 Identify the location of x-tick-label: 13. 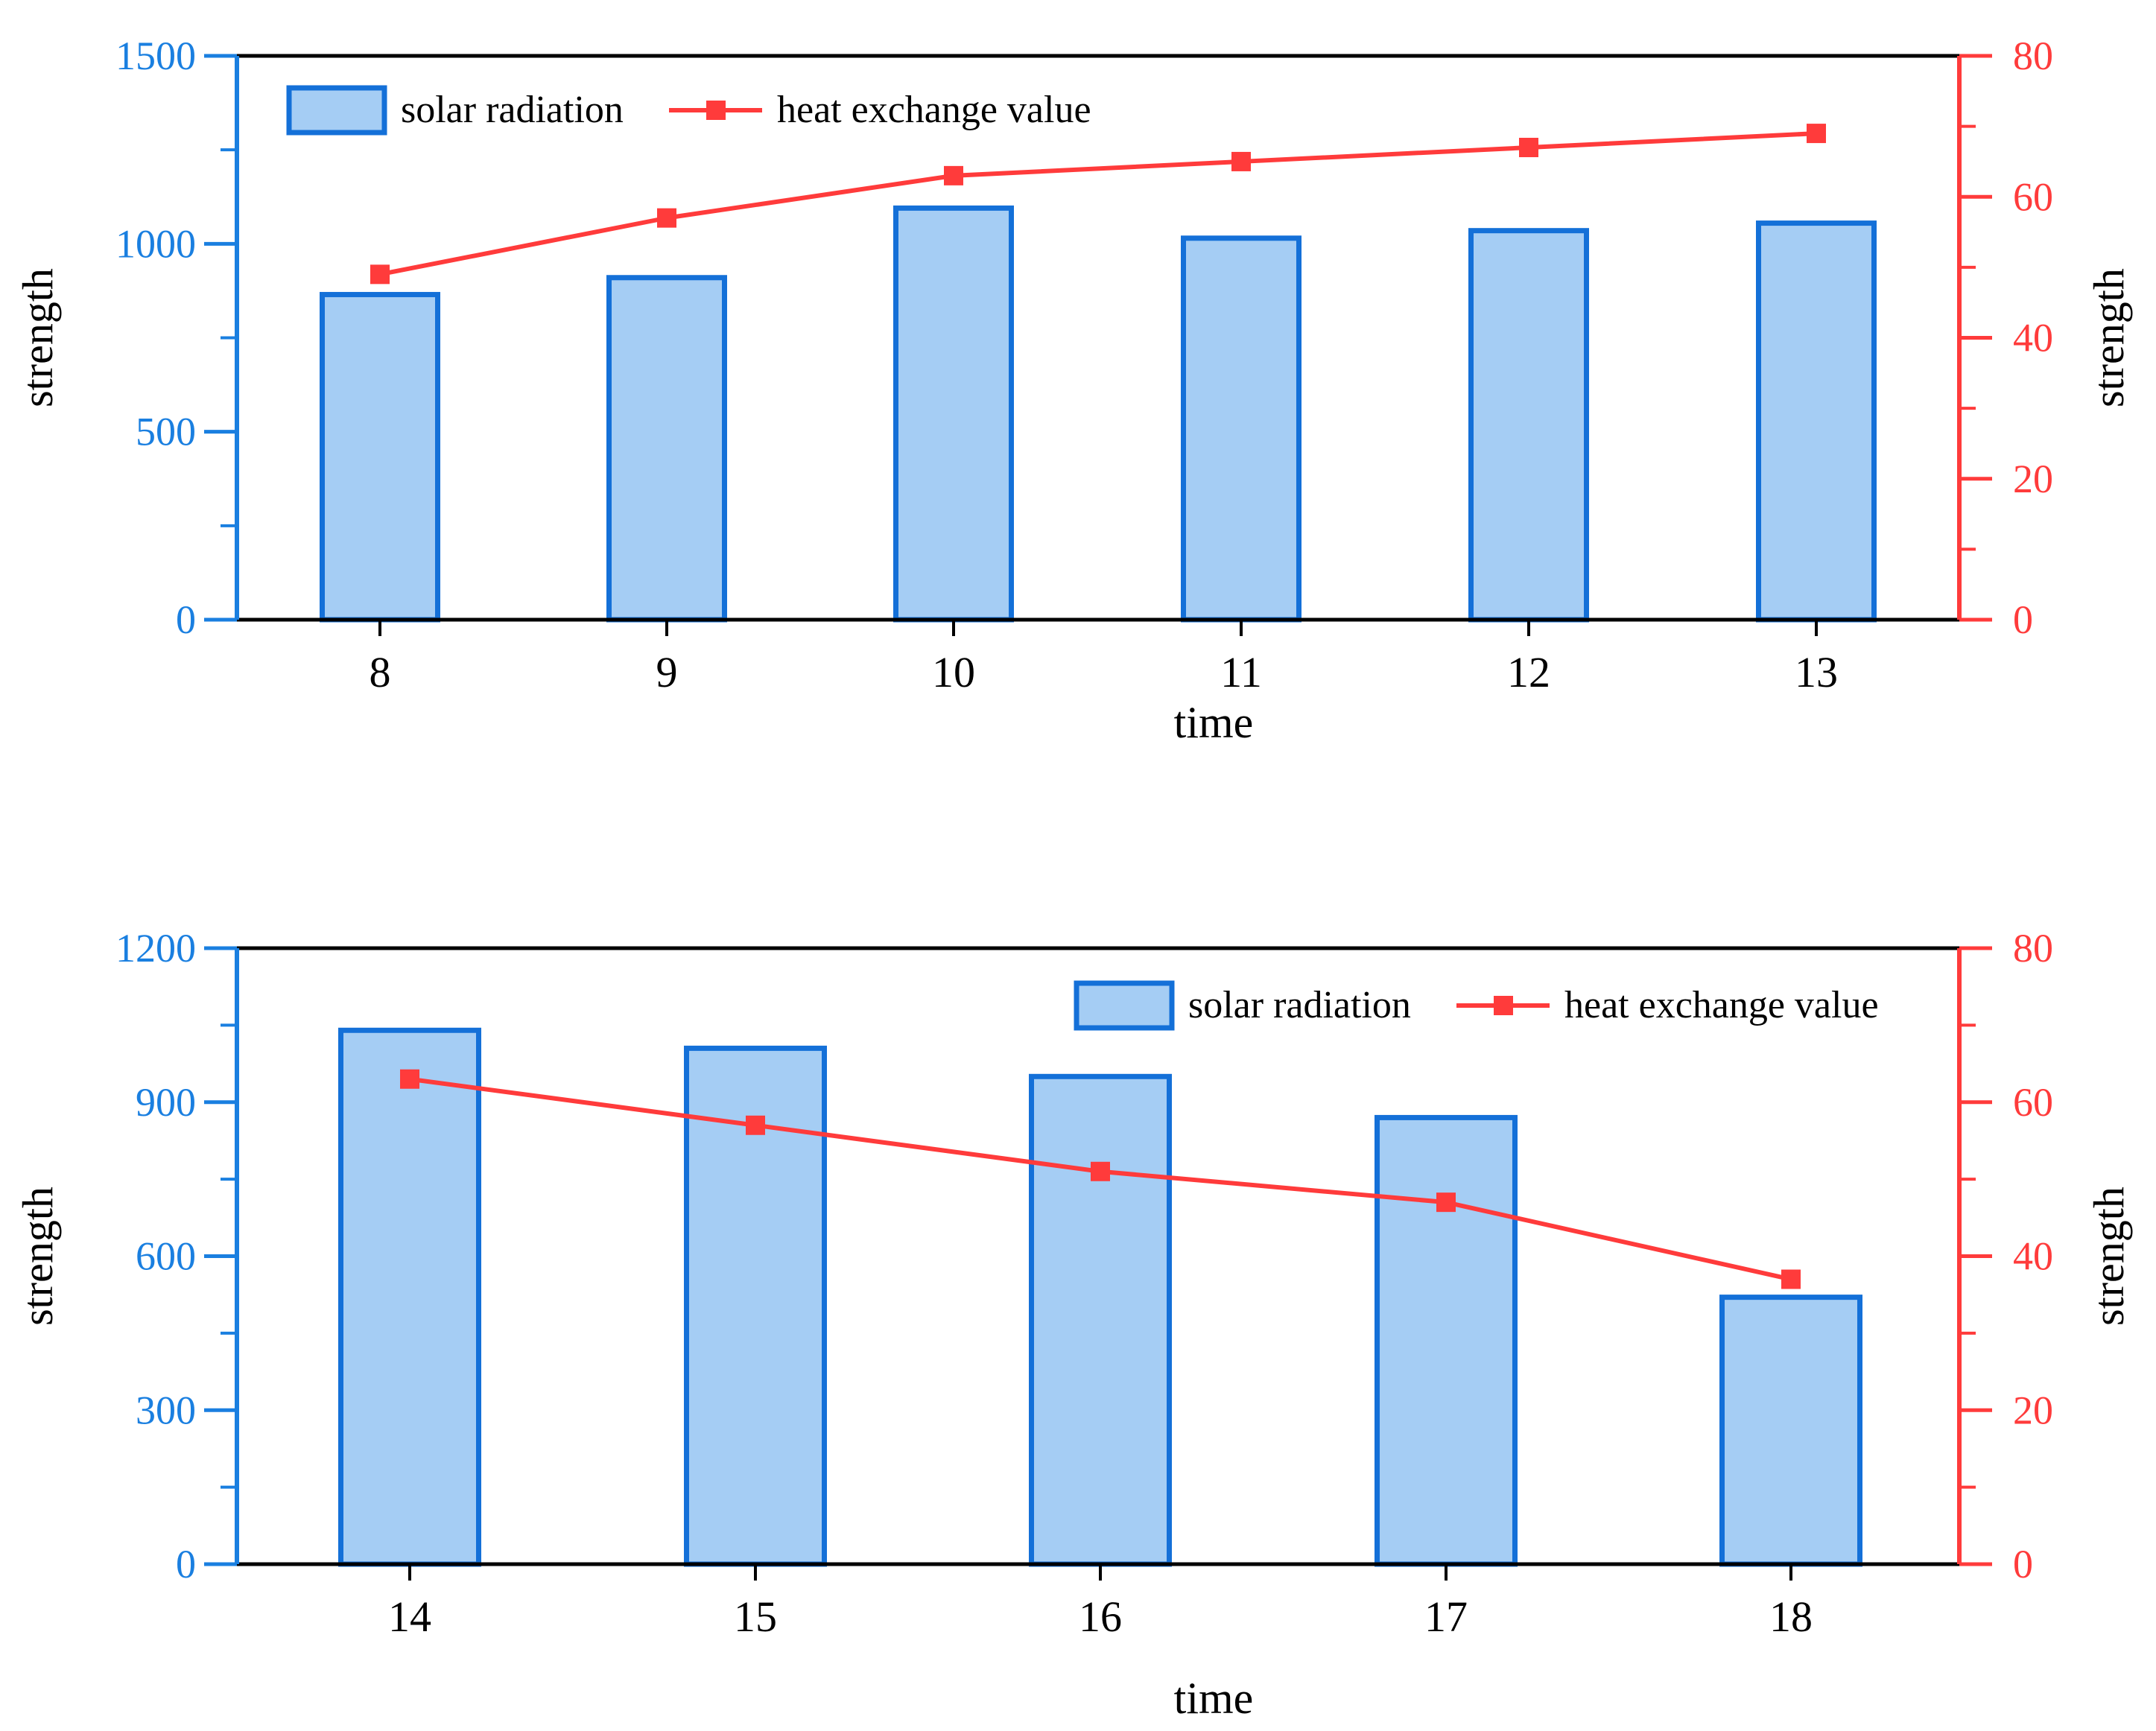
(1817, 672).